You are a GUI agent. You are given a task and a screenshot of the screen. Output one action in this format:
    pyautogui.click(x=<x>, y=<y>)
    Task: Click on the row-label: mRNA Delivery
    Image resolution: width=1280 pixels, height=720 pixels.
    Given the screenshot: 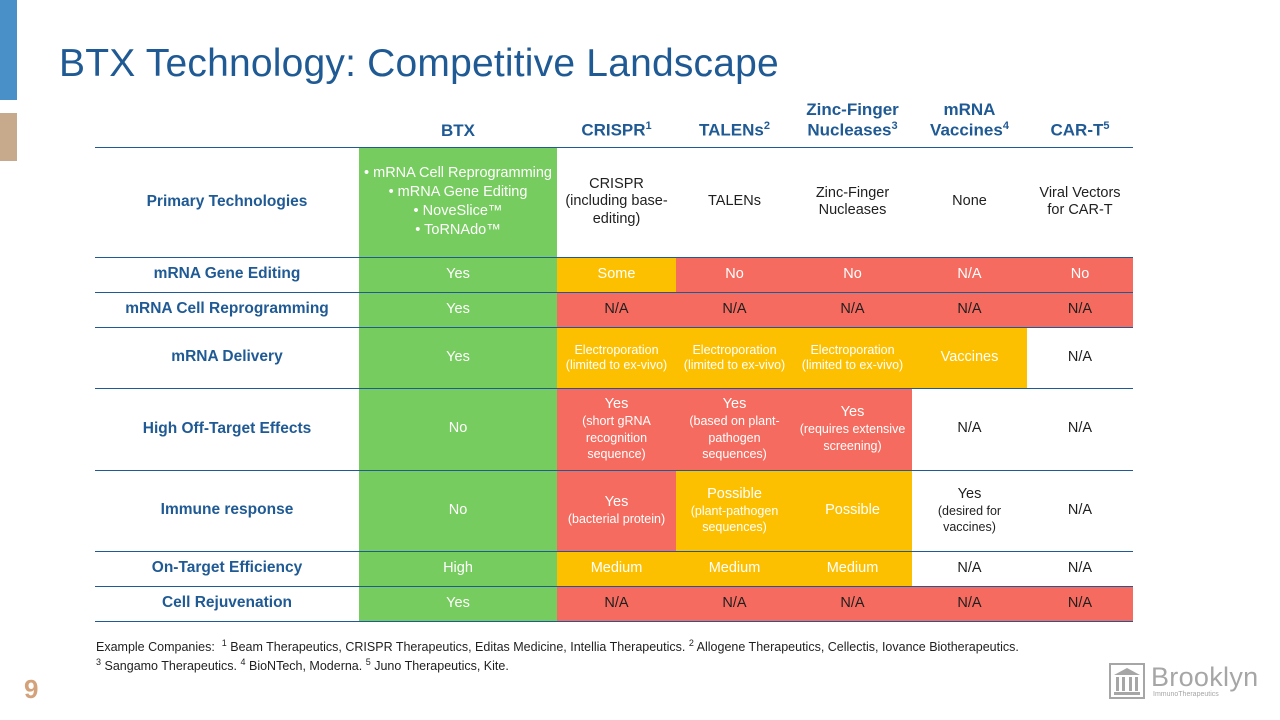 What is the action you would take?
    pyautogui.click(x=227, y=357)
    